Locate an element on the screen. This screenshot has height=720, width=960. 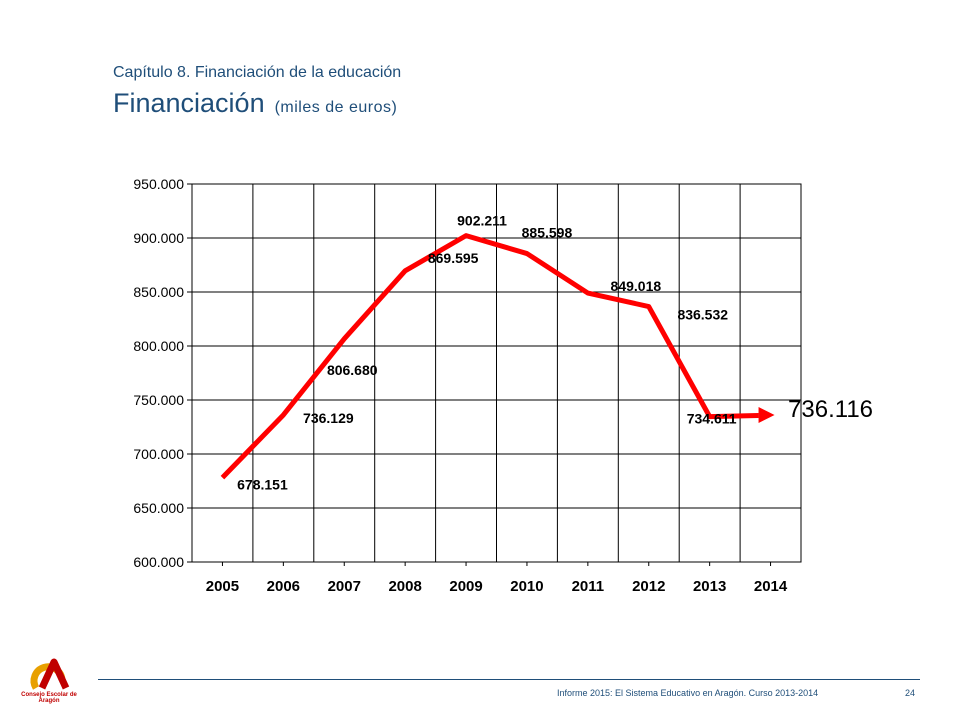
x-tick-label: 2008 is located at coordinates (404, 586).